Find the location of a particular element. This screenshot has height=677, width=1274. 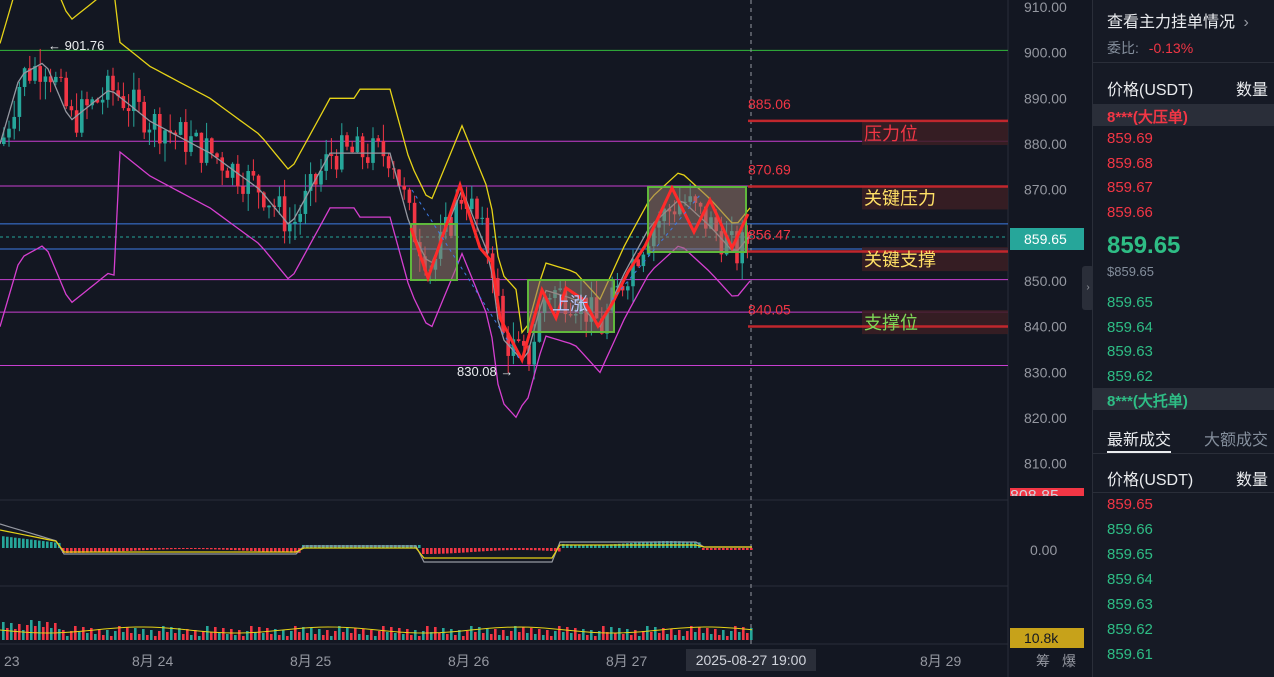

panel-collapse-icon: › is located at coordinates (1088, 288).